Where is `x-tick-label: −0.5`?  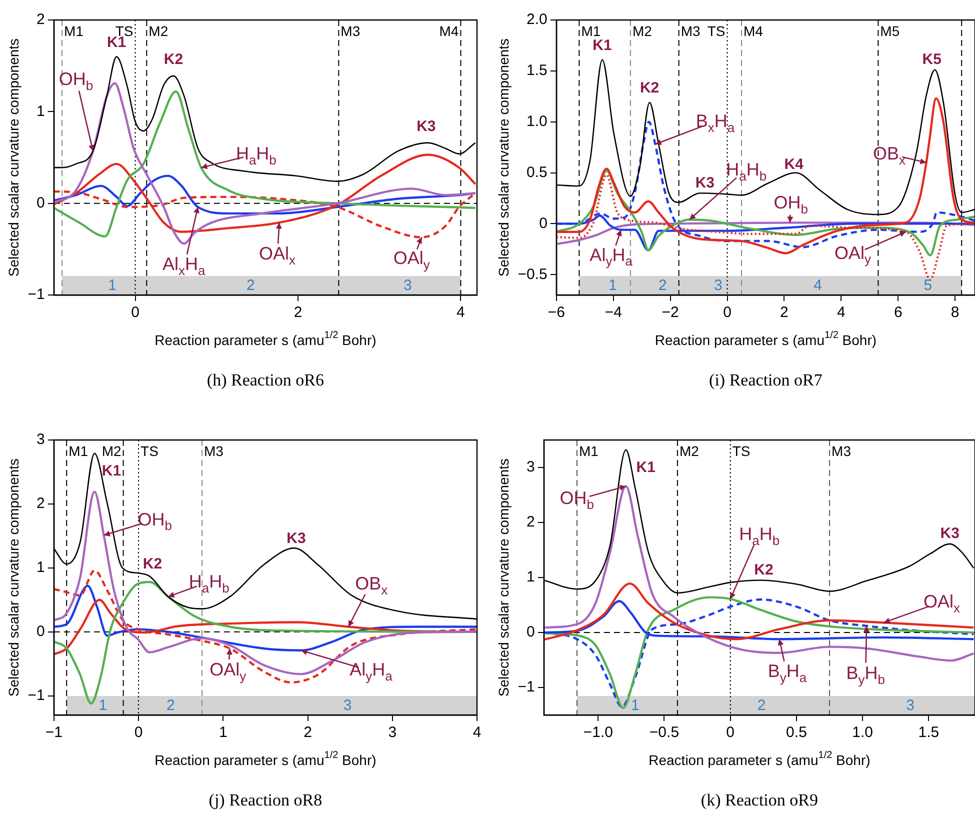
x-tick-label: −0.5 is located at coordinates (664, 733).